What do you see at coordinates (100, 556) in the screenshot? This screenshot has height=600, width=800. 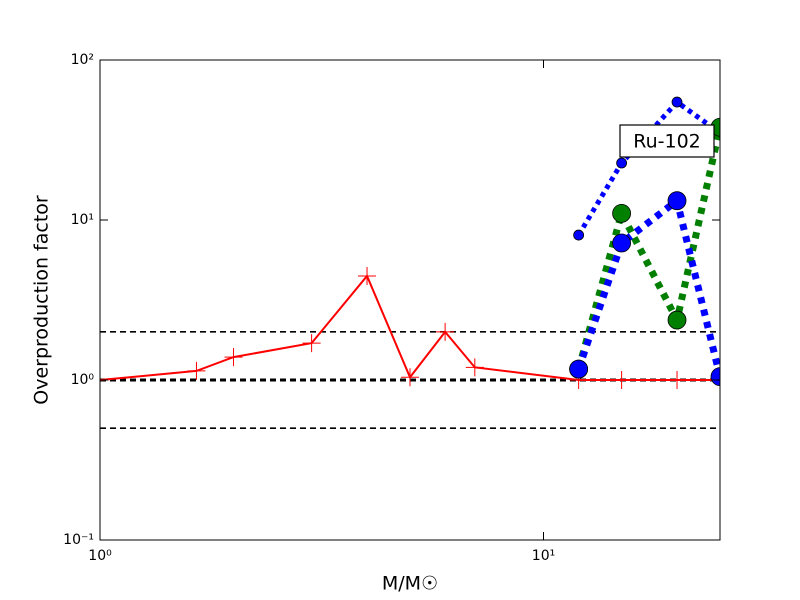 I see `x-tick-label: 10⁰` at bounding box center [100, 556].